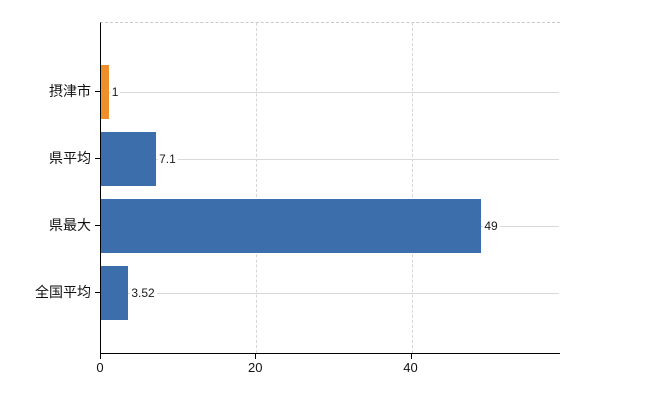 This screenshot has height=400, width=650. Describe the element at coordinates (115, 92) in the screenshot. I see `value-label-摂津市: 1` at that location.